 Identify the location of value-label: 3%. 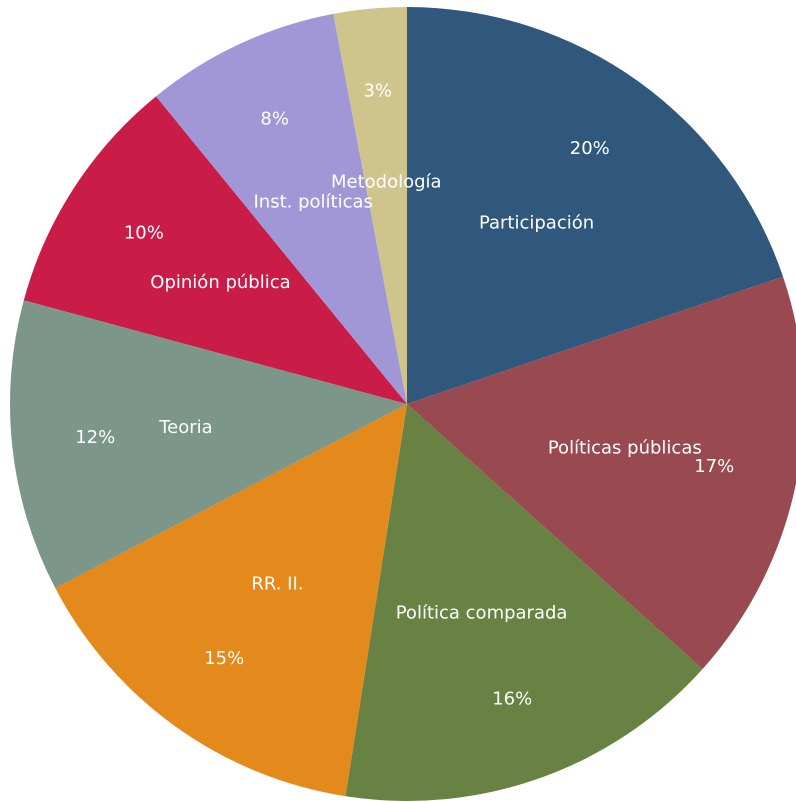
(377, 91).